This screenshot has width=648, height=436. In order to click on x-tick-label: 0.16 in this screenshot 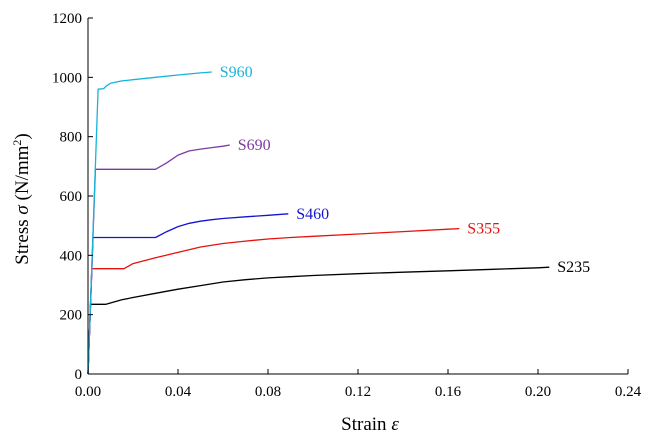, I will do `click(448, 392)`.